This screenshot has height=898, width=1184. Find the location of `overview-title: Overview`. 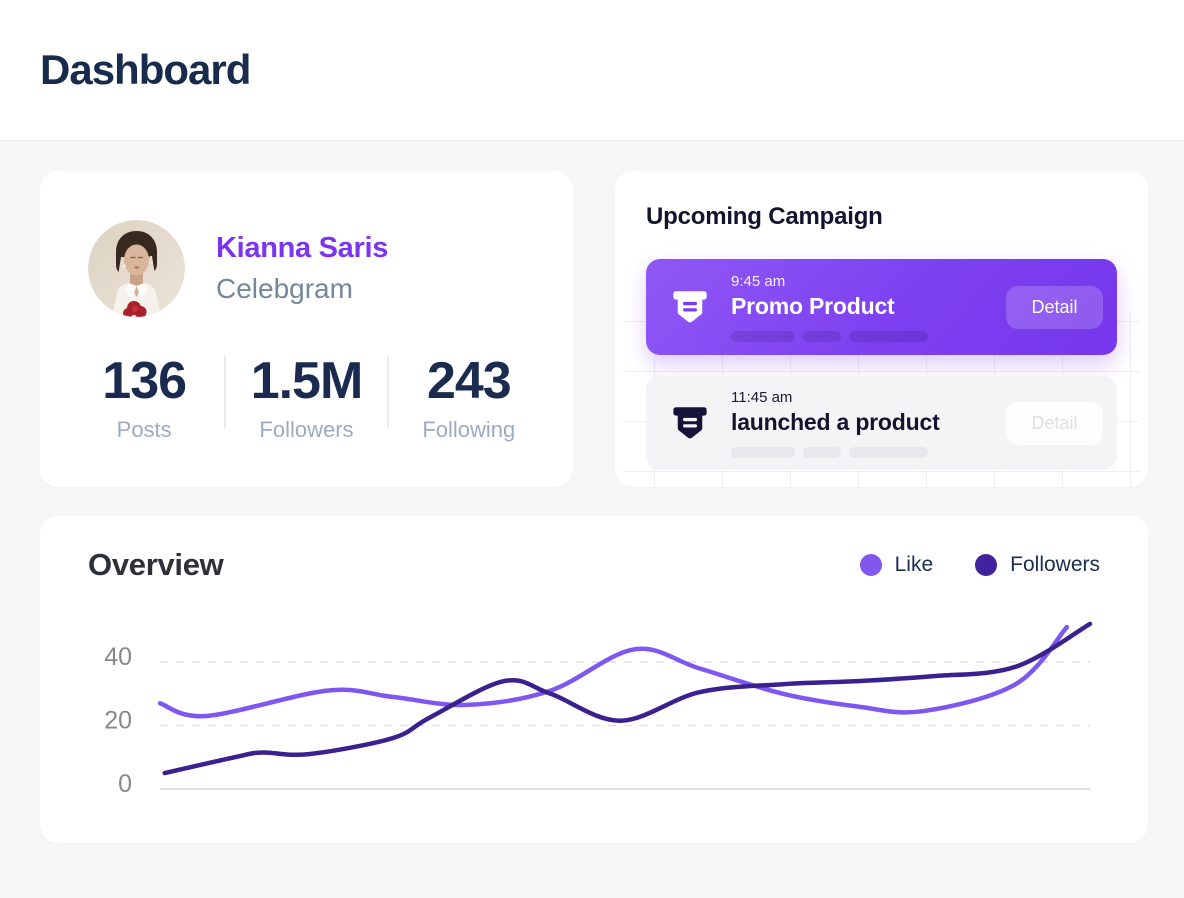

overview-title: Overview is located at coordinates (156, 564).